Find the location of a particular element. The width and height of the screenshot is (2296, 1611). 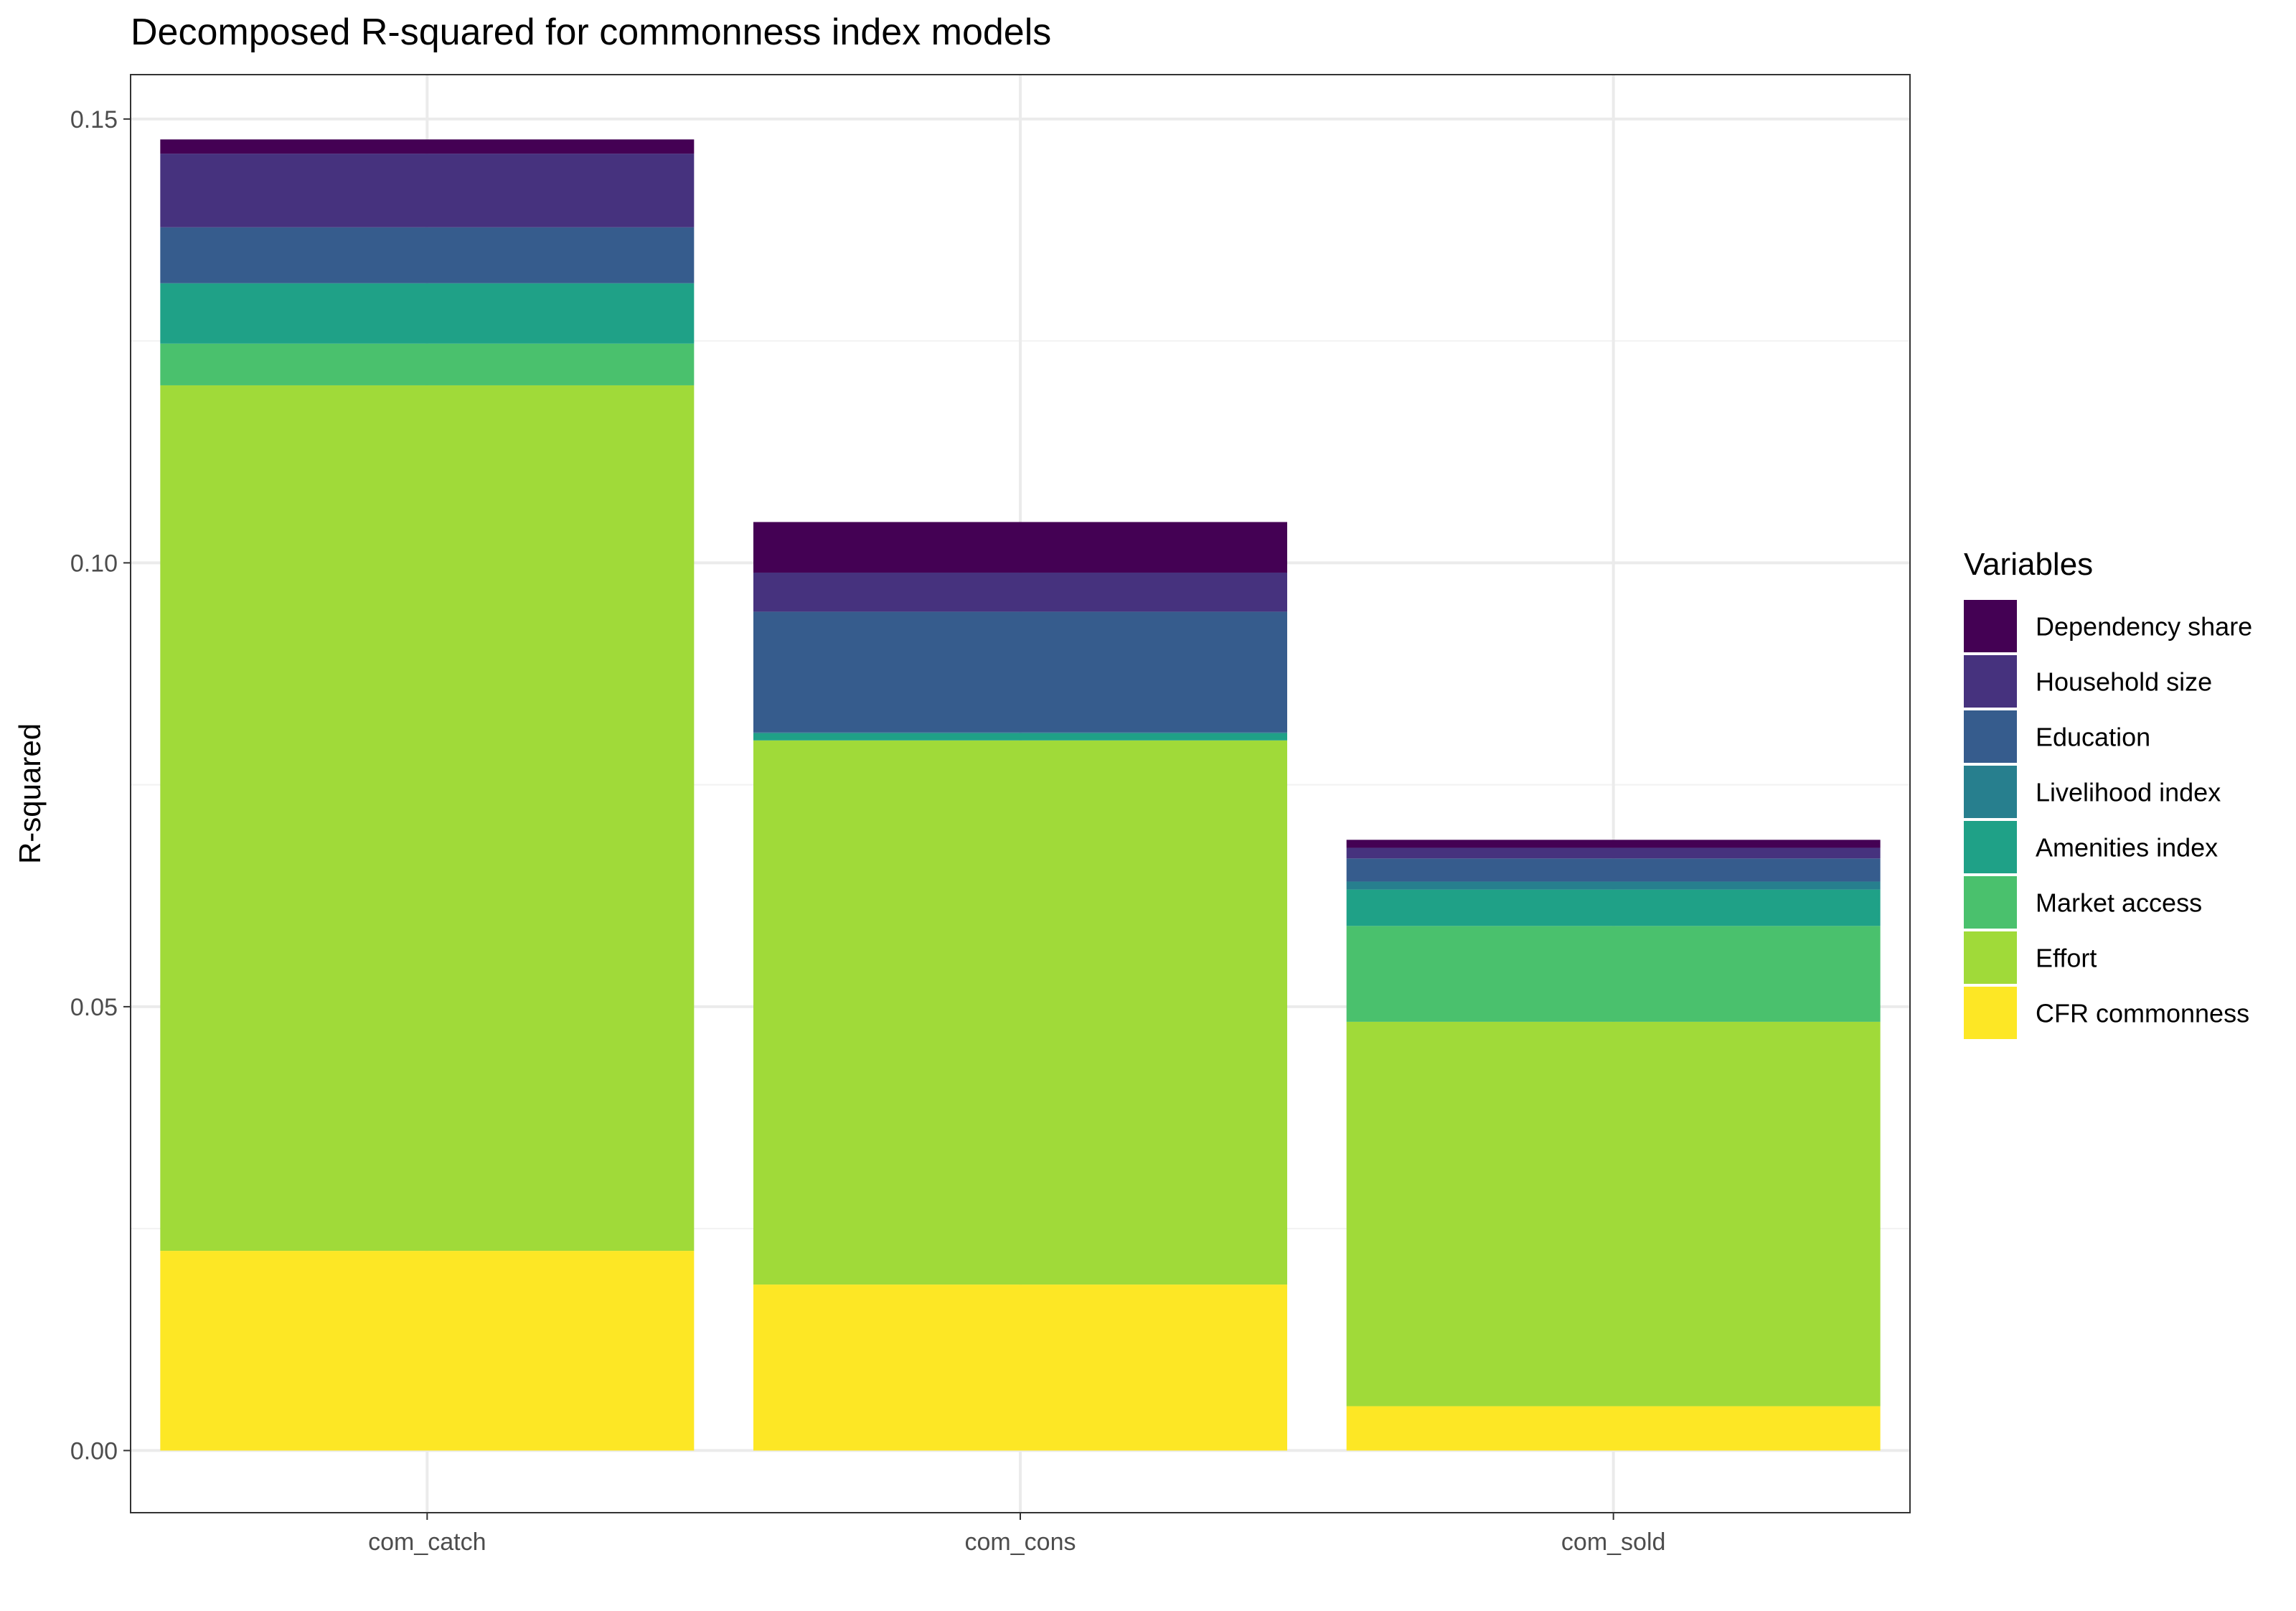

legend-label: Dependency share is located at coordinates (2144, 627).